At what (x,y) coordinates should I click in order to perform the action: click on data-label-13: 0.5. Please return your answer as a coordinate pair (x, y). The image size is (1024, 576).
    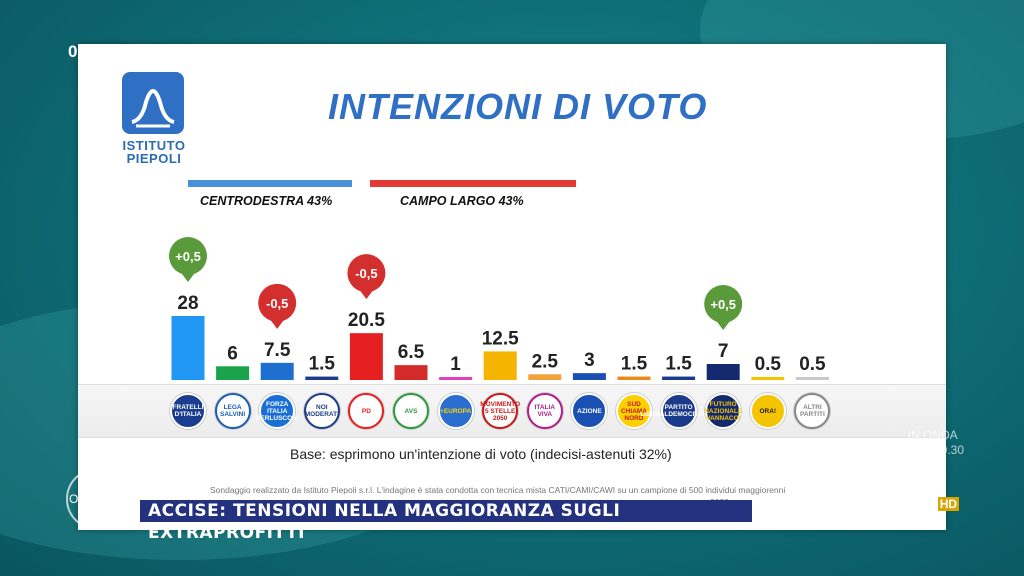
    Looking at the image, I should click on (768, 364).